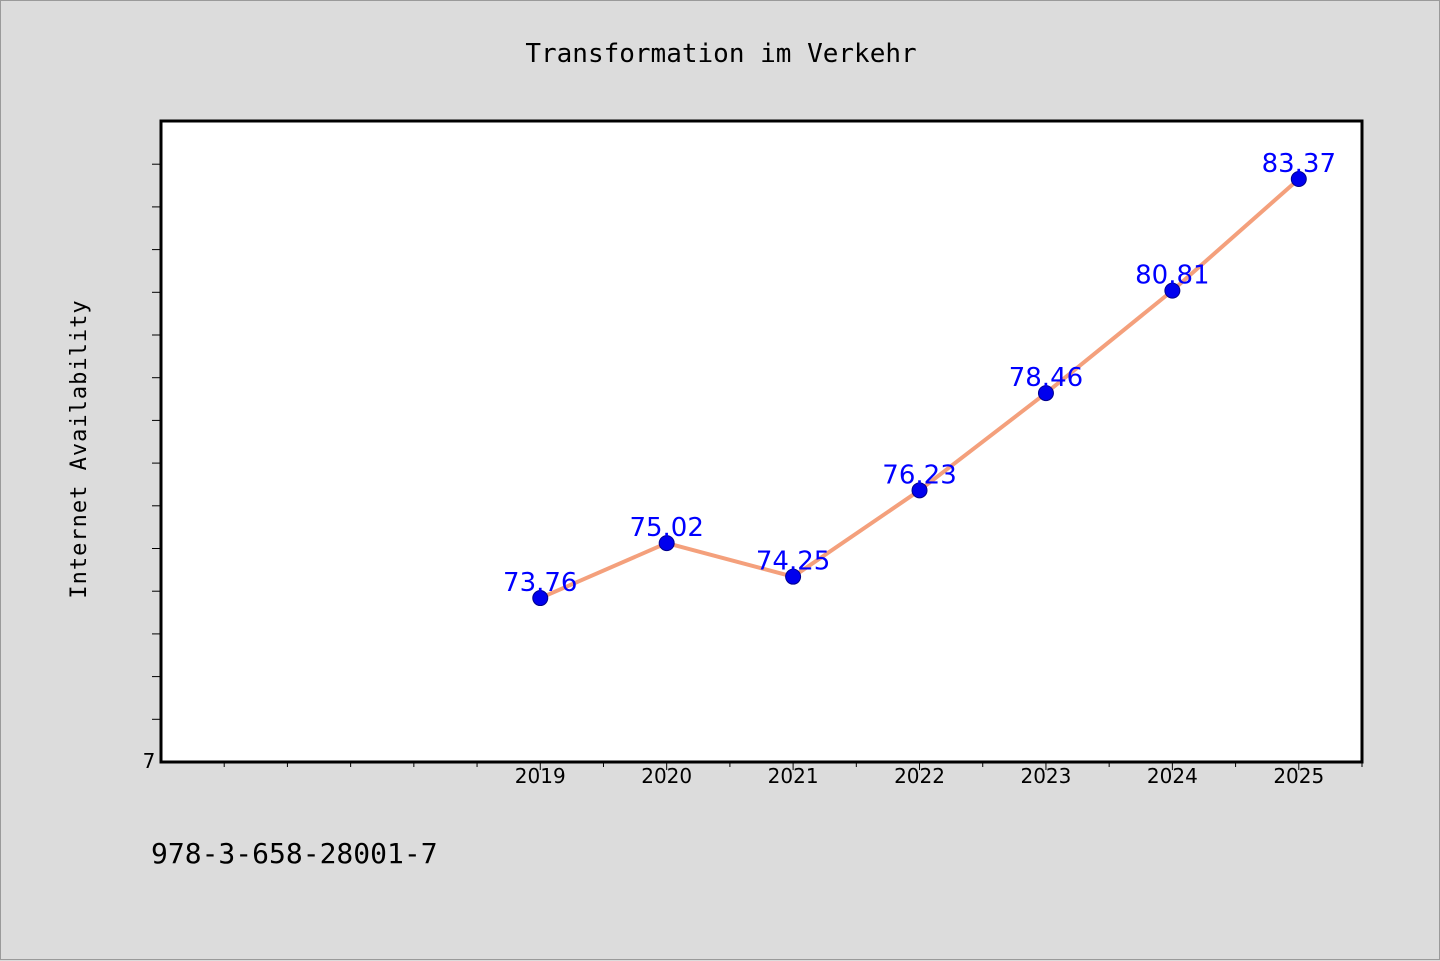 Image resolution: width=1440 pixels, height=961 pixels. What do you see at coordinates (1299, 164) in the screenshot?
I see `data-label: 83.37` at bounding box center [1299, 164].